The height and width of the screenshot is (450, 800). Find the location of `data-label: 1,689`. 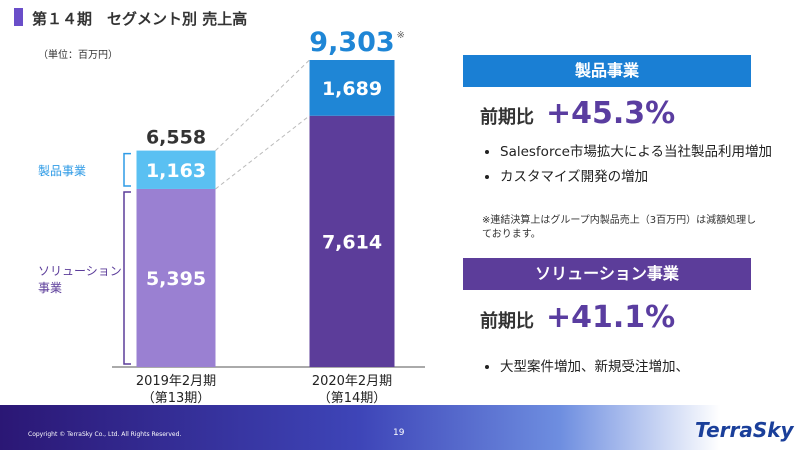

data-label: 1,689 is located at coordinates (352, 89).